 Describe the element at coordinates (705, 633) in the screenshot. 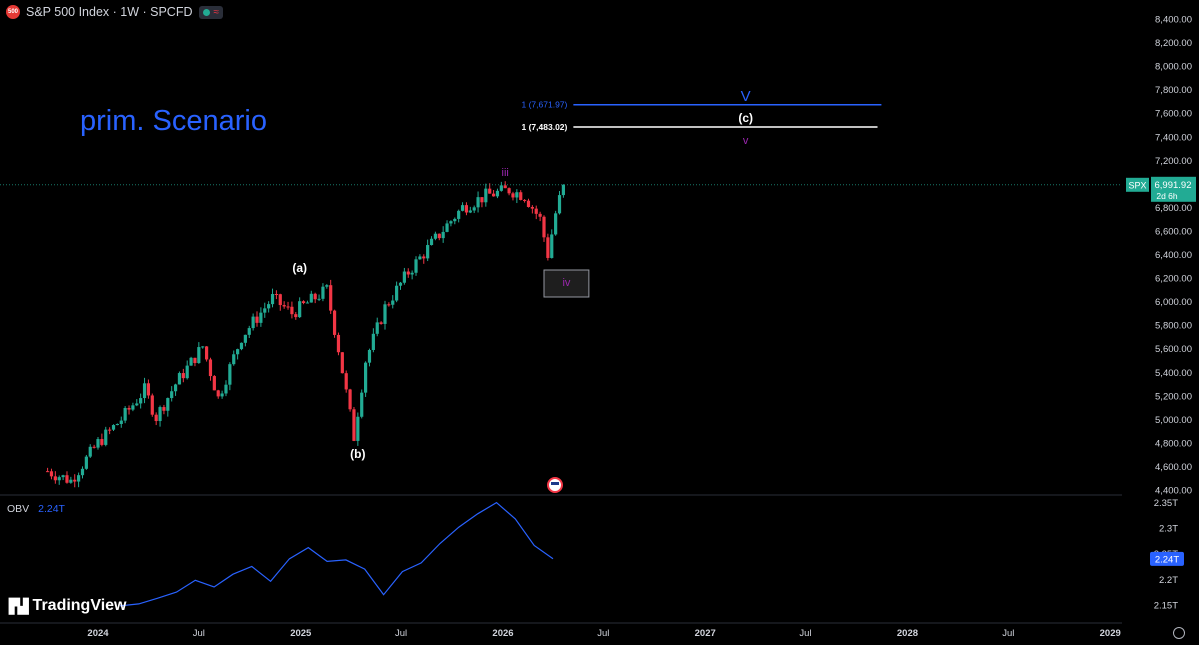

I see `time-tick-label: 2027` at that location.